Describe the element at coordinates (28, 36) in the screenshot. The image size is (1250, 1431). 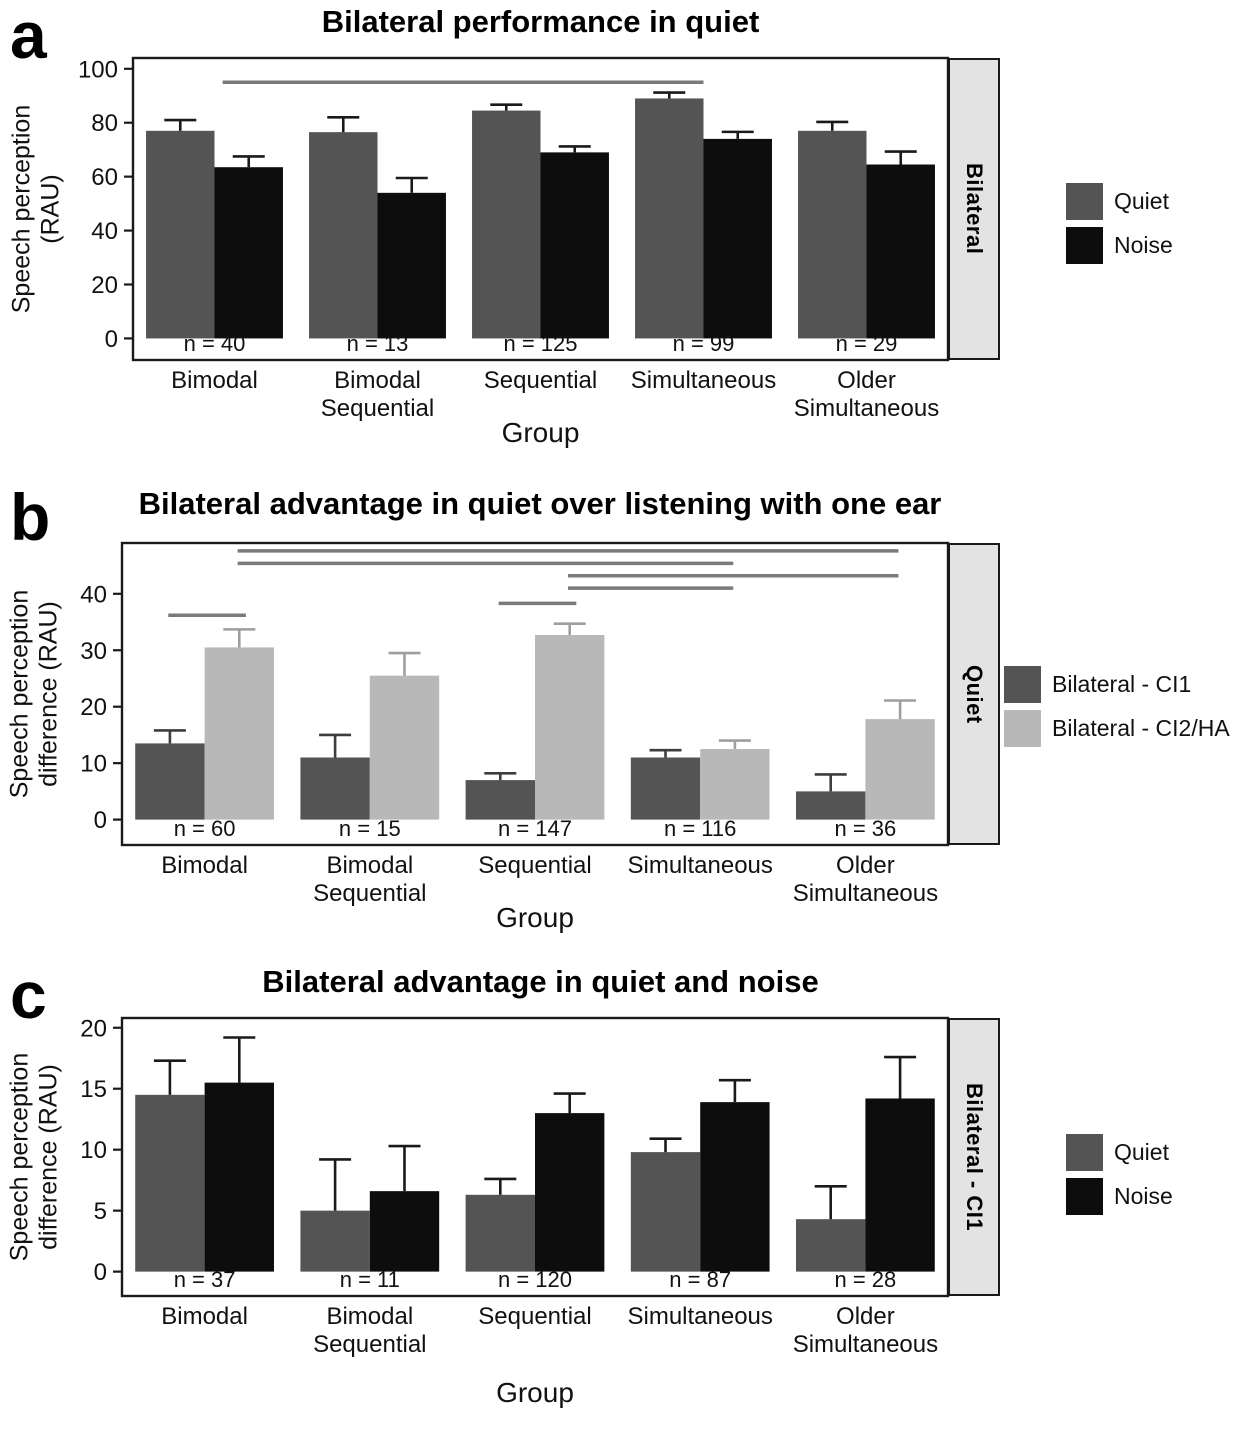
I see `panel-a-letter: a` at that location.